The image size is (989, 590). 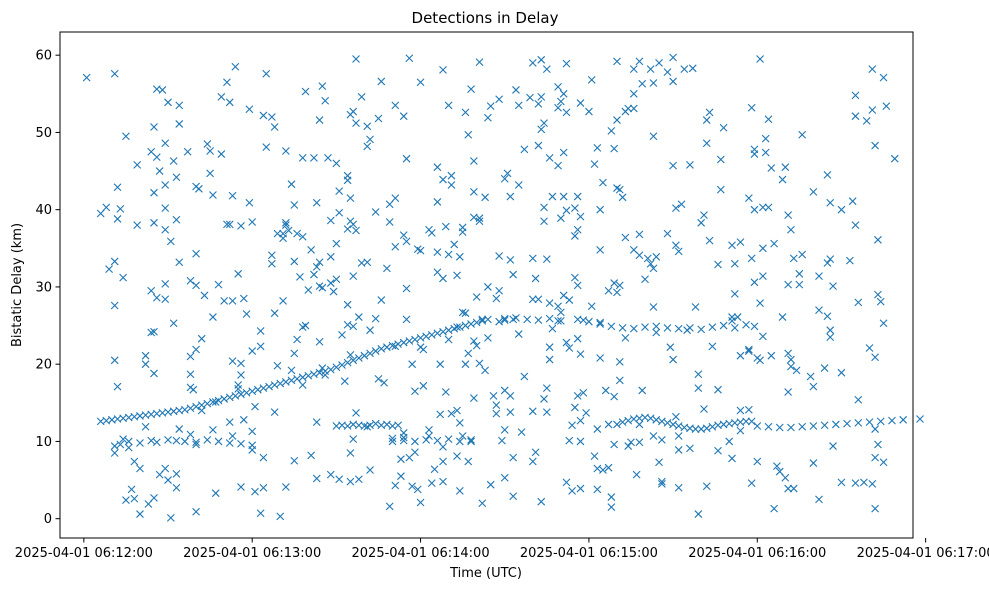 I want to click on x-tick-label: 2025-04-01 06:12:00, so click(x=84, y=553).